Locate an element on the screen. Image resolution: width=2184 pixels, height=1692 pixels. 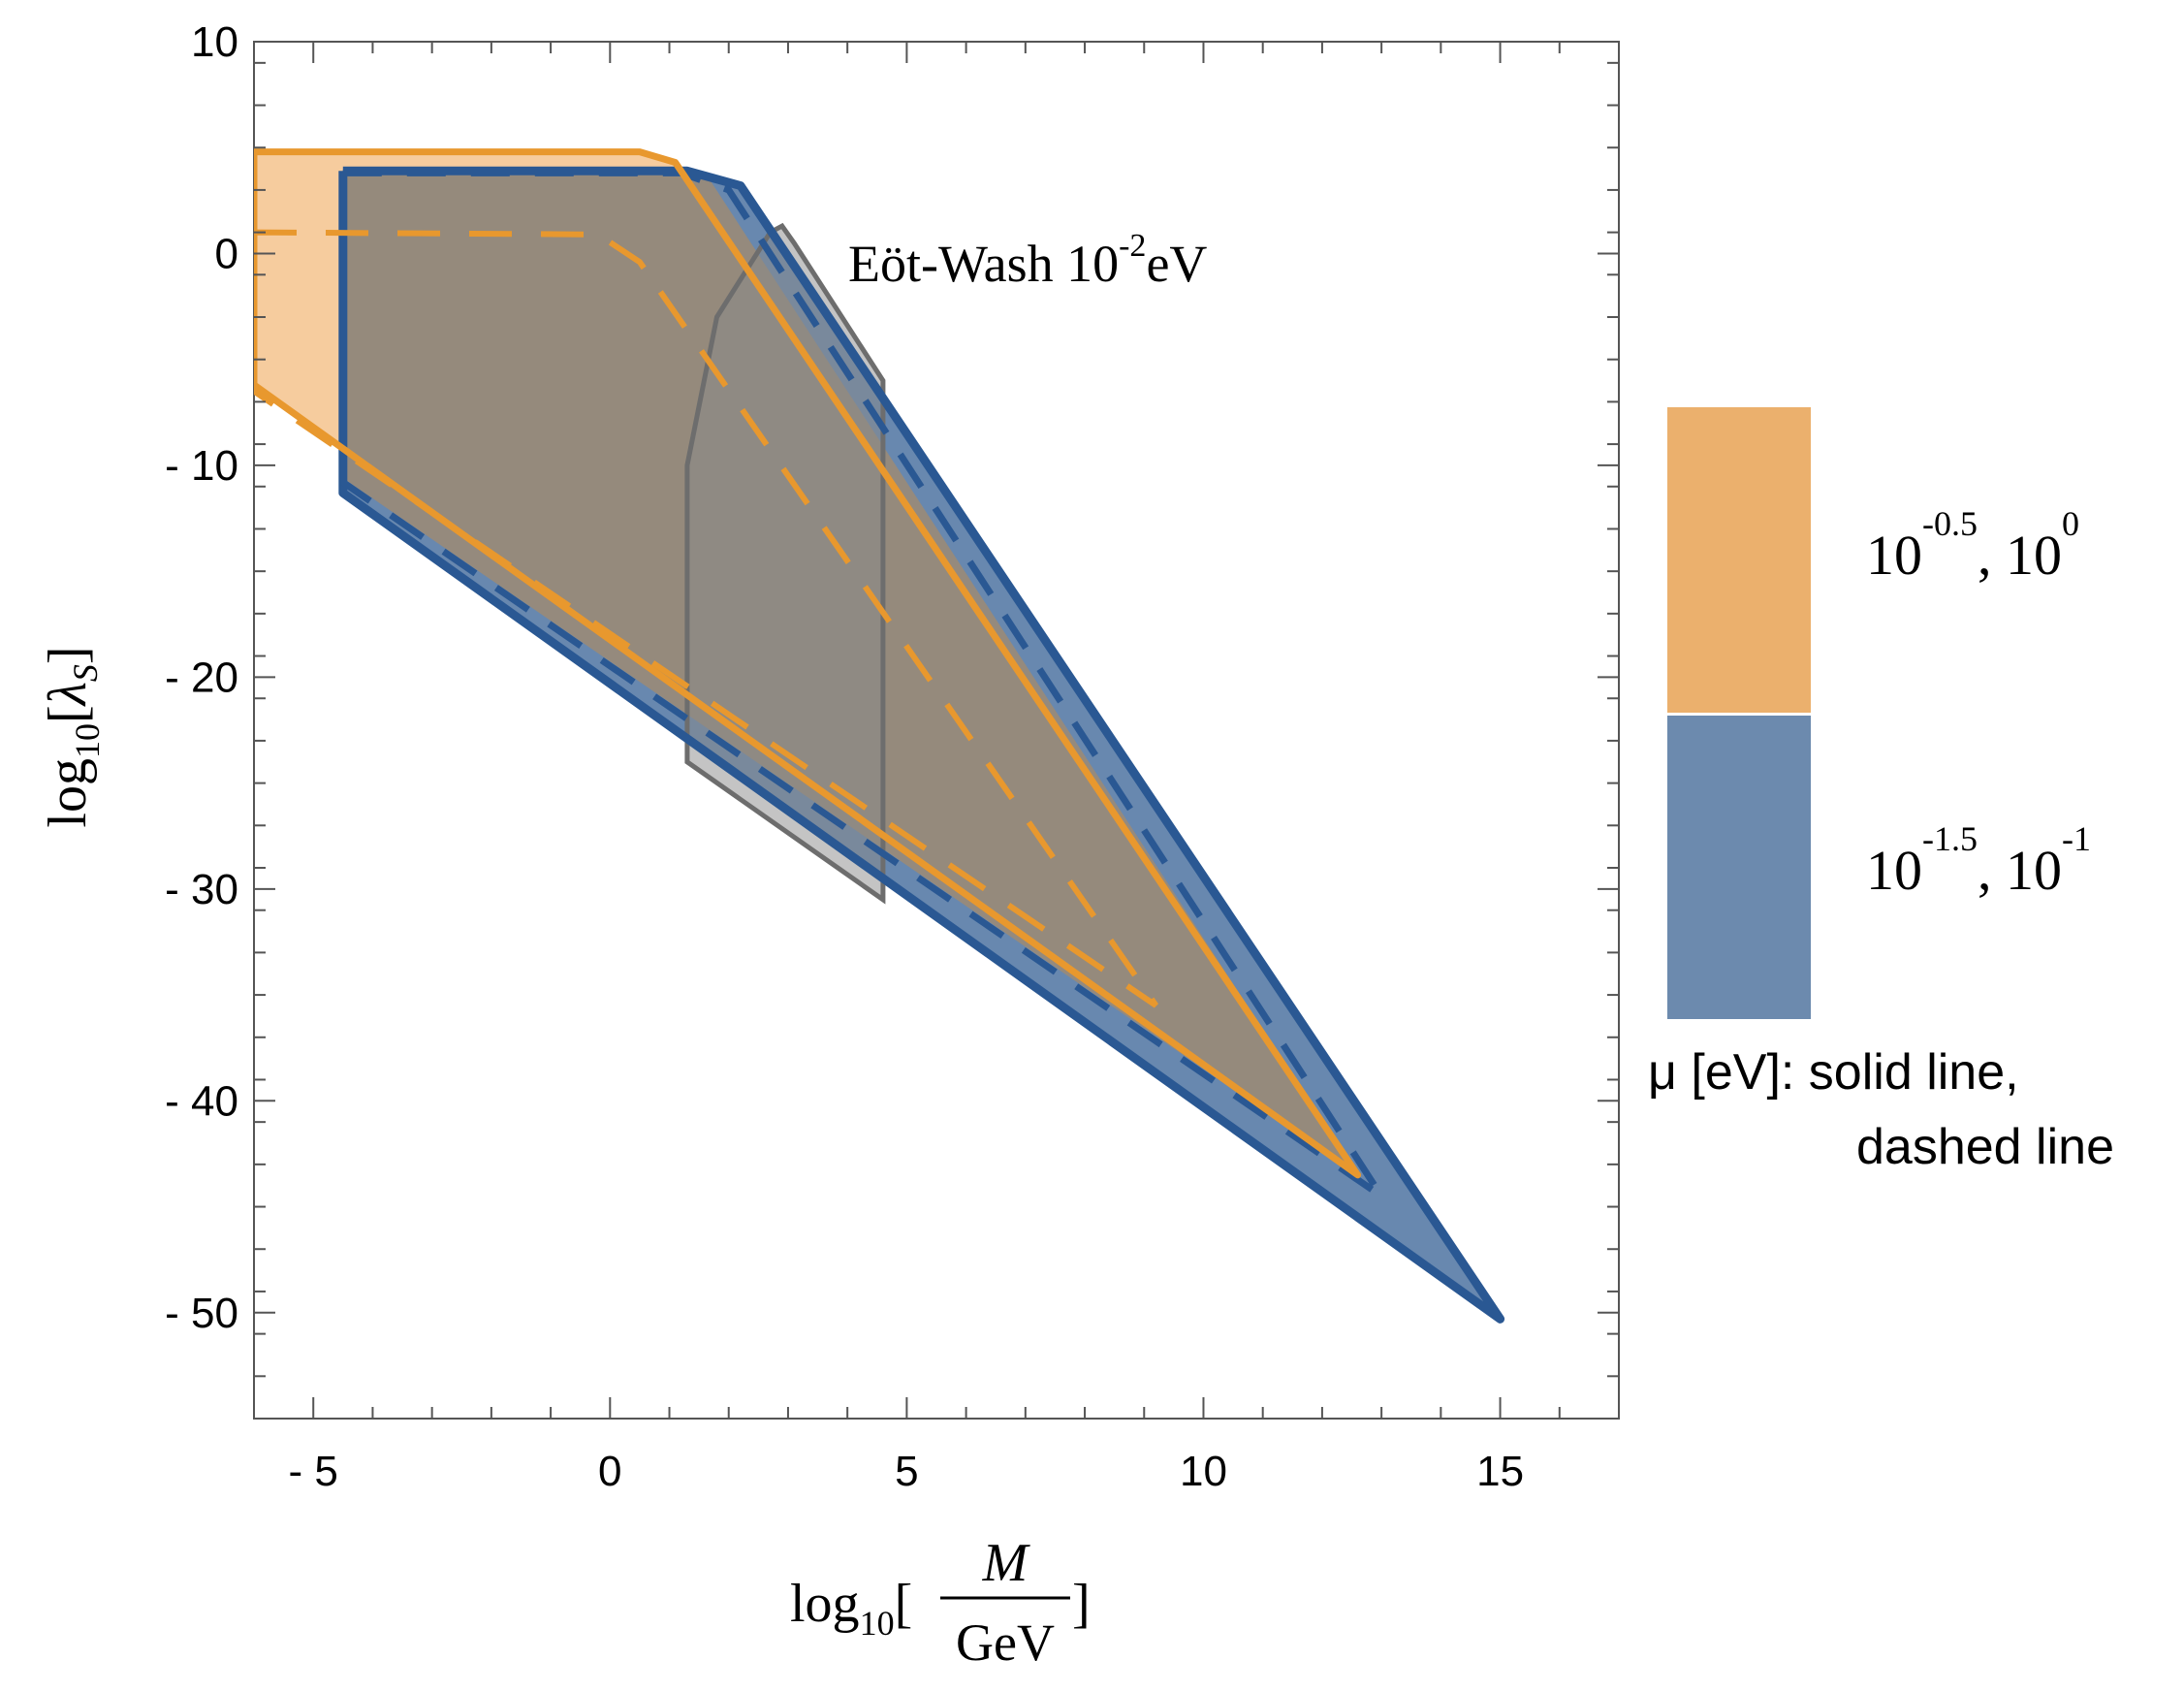
legend-swatch-blue is located at coordinates (1739, 867).